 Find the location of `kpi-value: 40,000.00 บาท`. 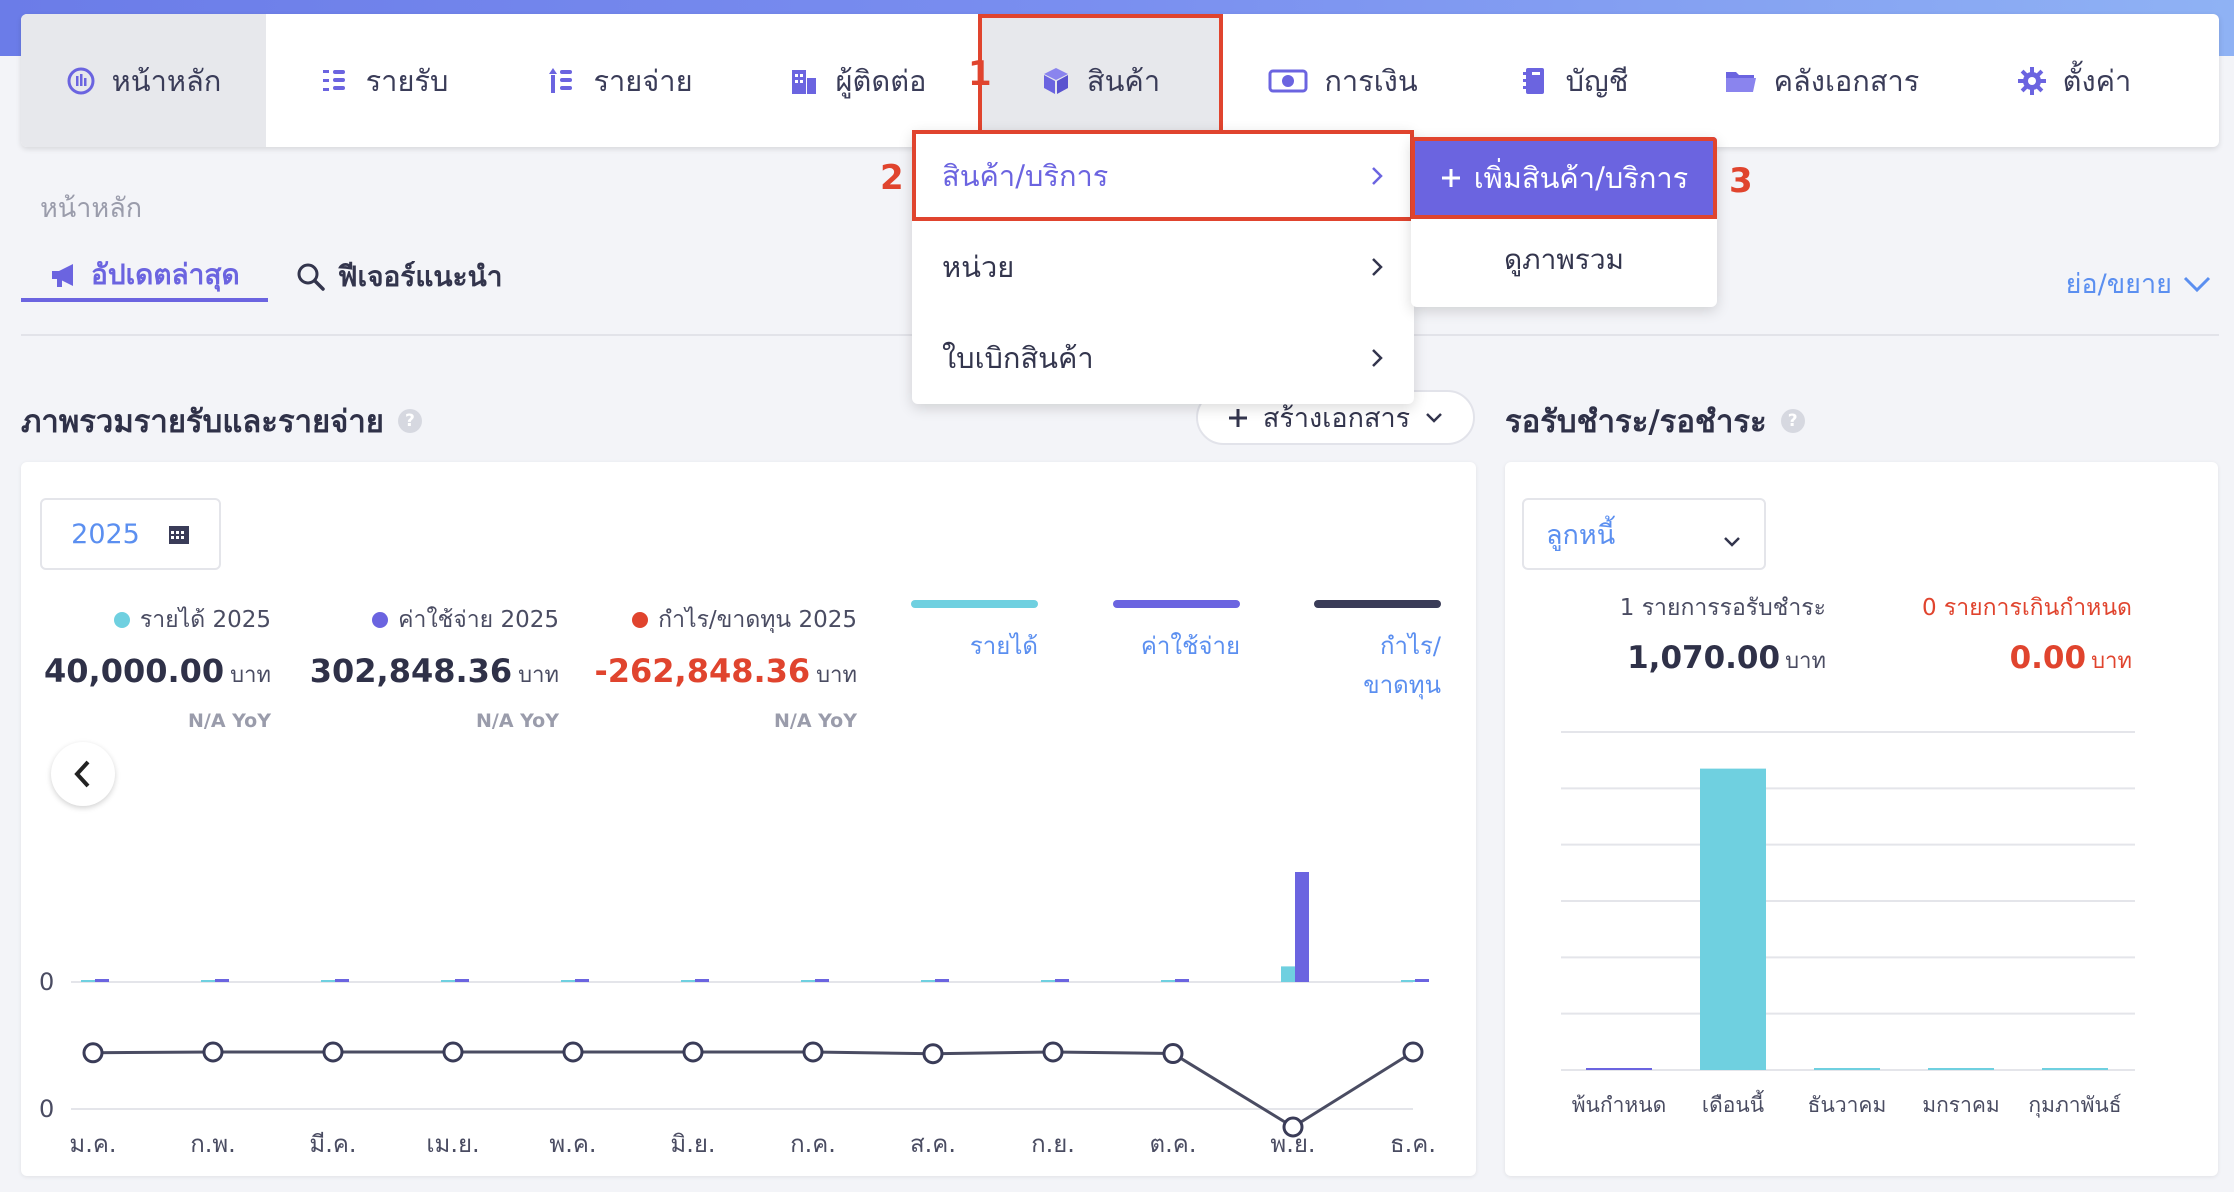

kpi-value: 40,000.00 บาท is located at coordinates (157, 671).